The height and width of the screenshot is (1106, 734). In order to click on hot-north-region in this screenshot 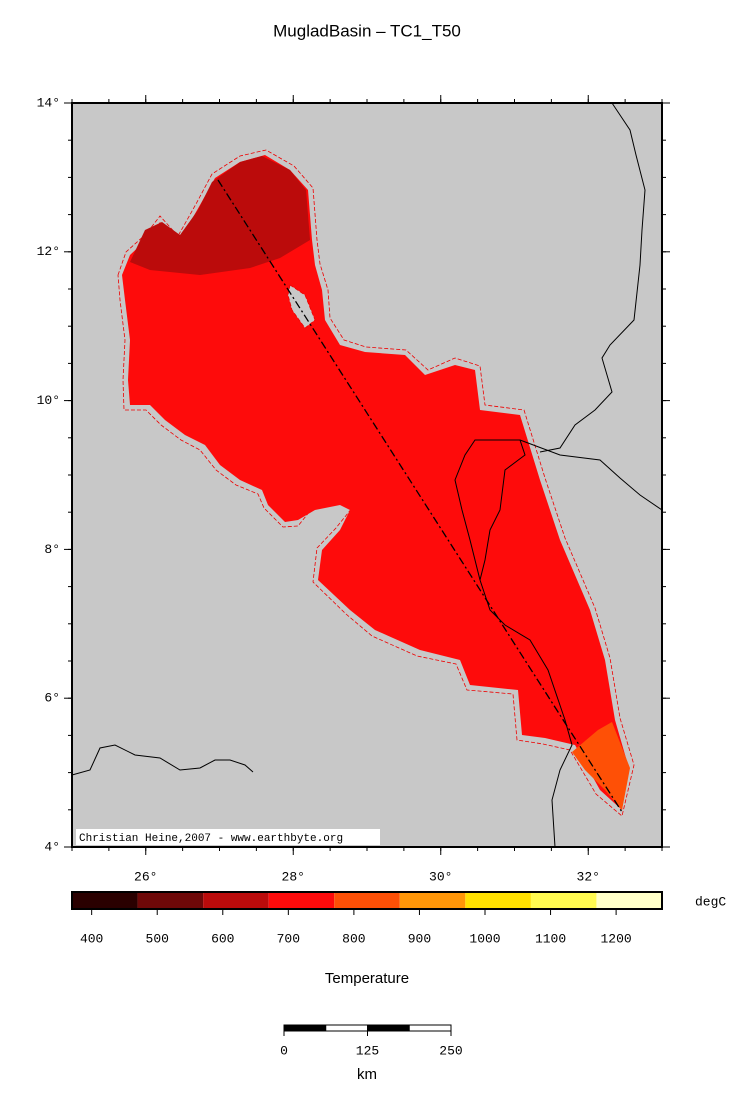, I will do `click(220, 215)`.